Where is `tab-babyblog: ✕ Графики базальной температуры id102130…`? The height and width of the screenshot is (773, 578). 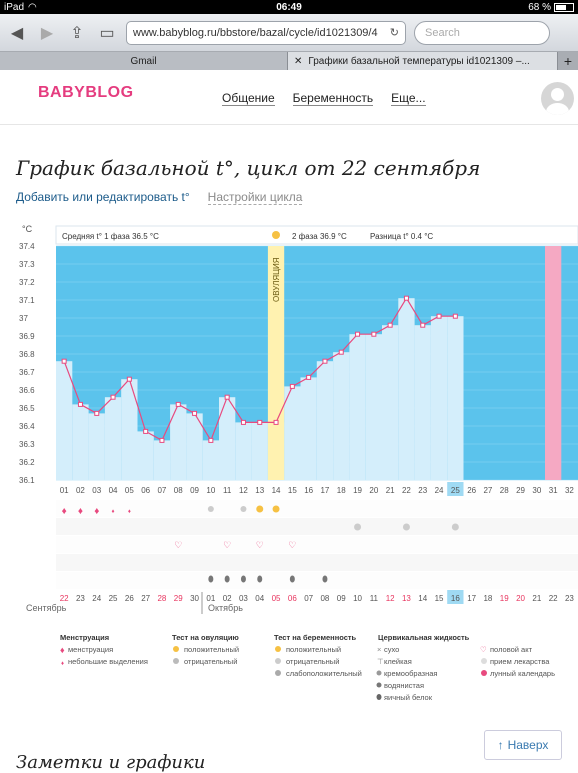
tab-babyblog: ✕ Графики базальной температуры id102130… is located at coordinates (423, 61).